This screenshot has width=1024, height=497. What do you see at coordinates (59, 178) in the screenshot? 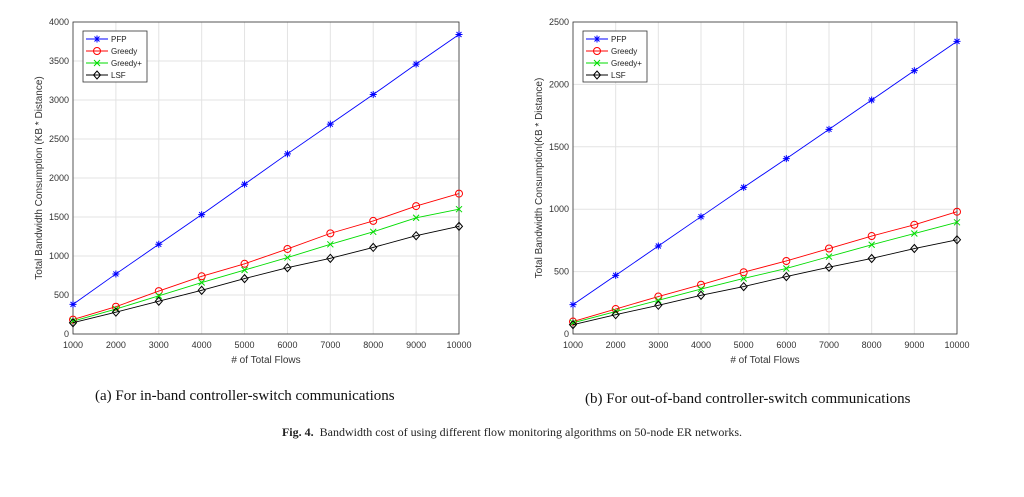
I see `y-tick-label: 2000` at bounding box center [59, 178].